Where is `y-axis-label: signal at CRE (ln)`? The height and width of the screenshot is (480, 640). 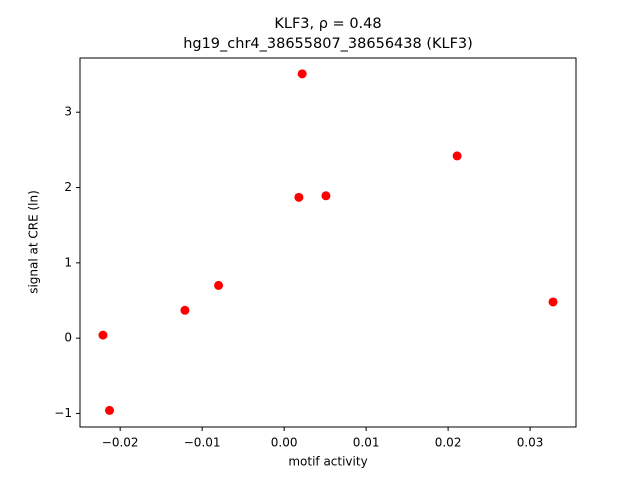 y-axis-label: signal at CRE (ln) is located at coordinates (34, 242).